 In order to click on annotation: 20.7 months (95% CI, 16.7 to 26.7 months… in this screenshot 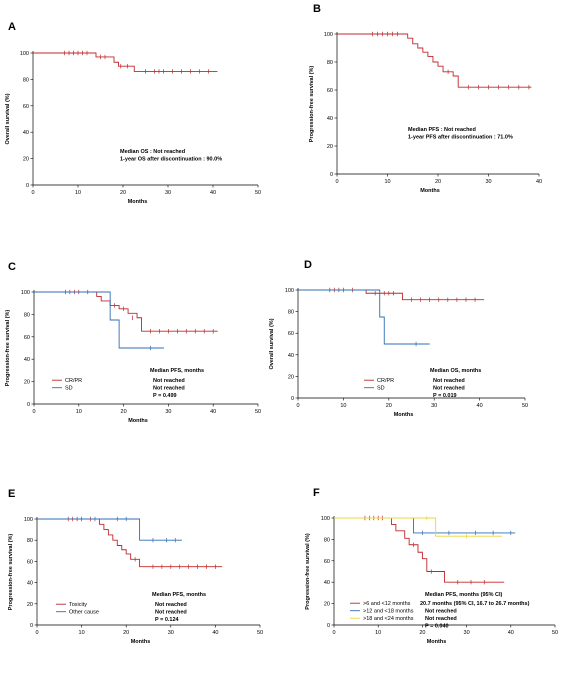, I will do `click(475, 604)`.